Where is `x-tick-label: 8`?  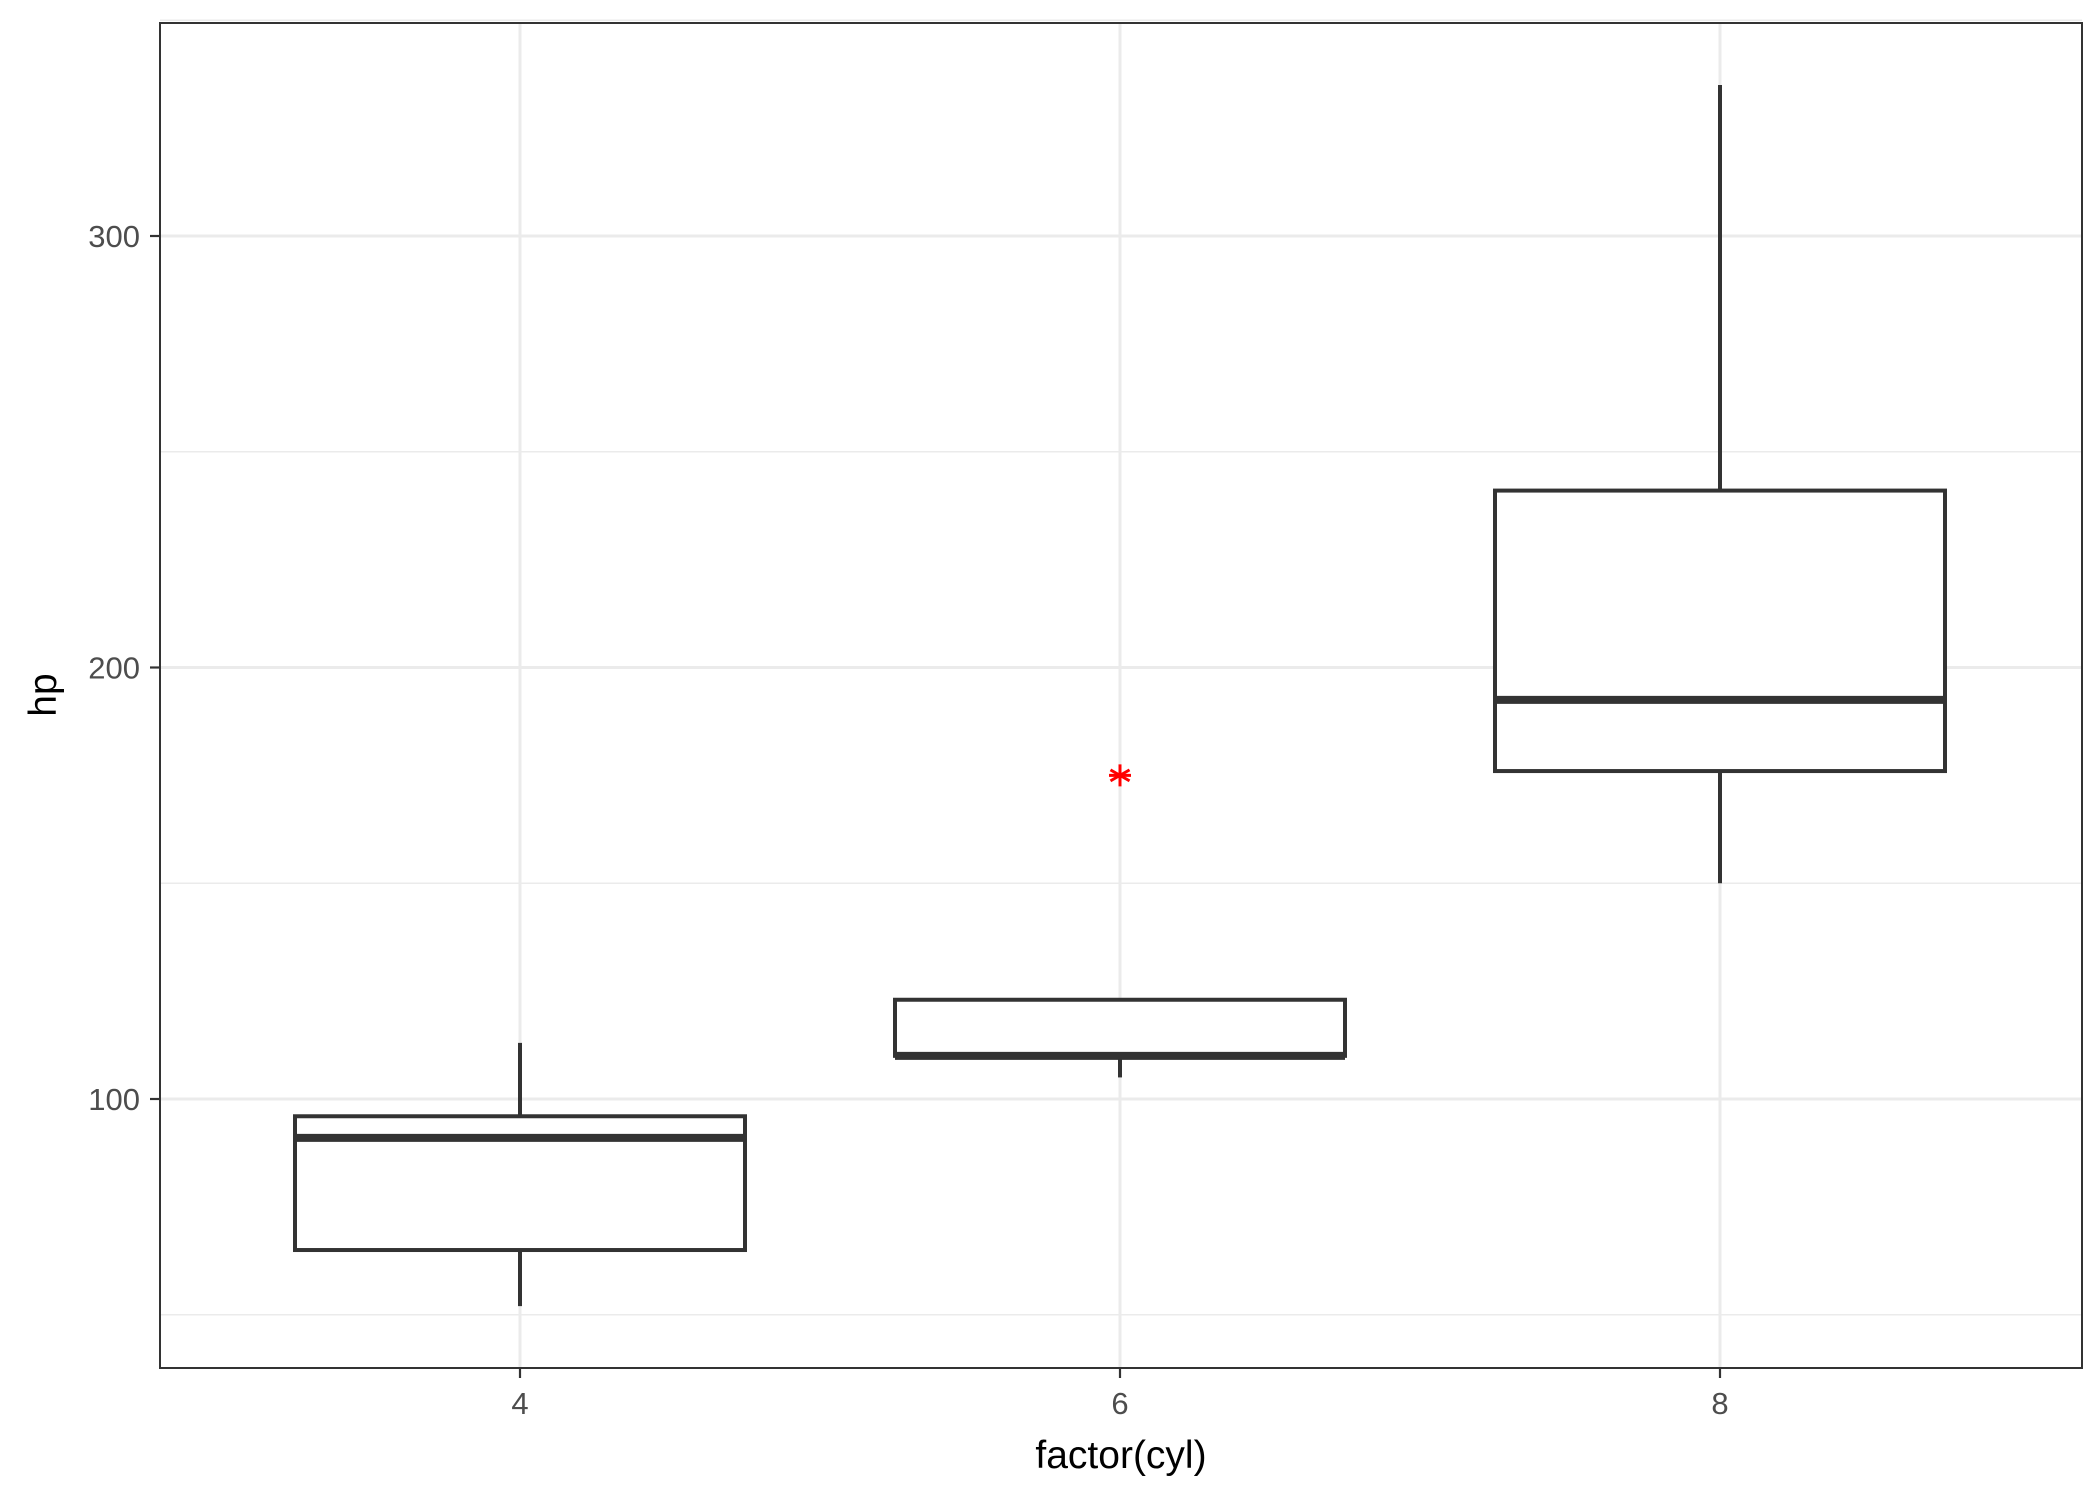 x-tick-label: 8 is located at coordinates (1719, 1403).